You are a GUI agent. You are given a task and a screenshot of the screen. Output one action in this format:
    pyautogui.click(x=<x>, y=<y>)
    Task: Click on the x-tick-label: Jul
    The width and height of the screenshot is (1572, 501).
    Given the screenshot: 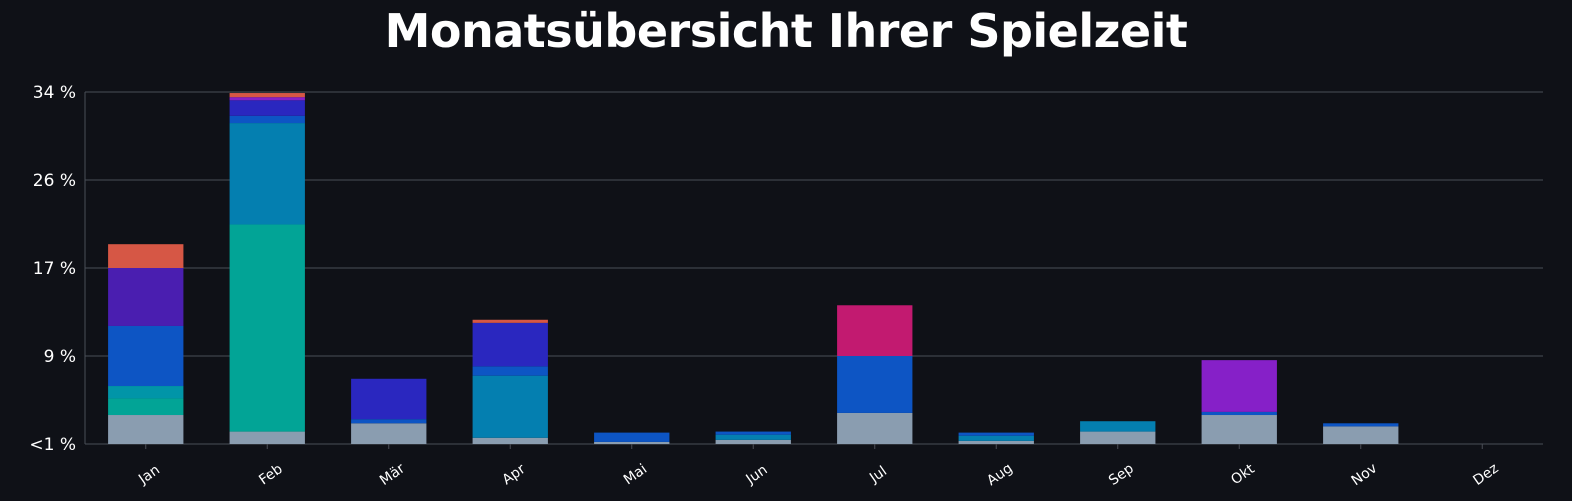 What is the action you would take?
    pyautogui.click(x=878, y=474)
    